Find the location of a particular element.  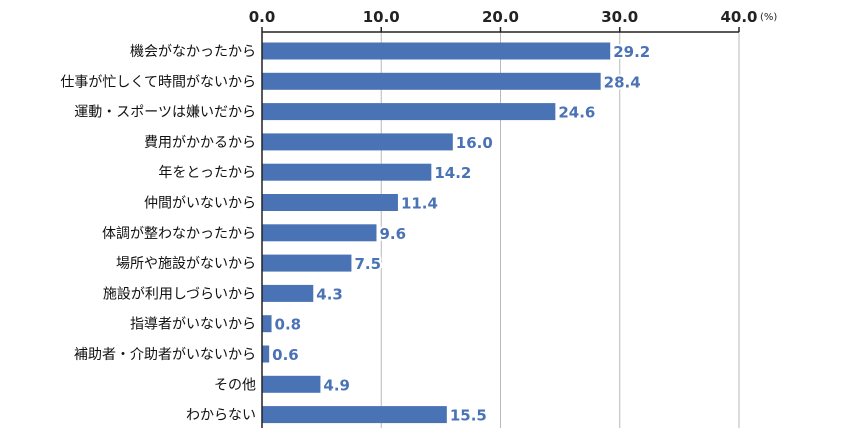

data-label: 7.5 is located at coordinates (367, 264).